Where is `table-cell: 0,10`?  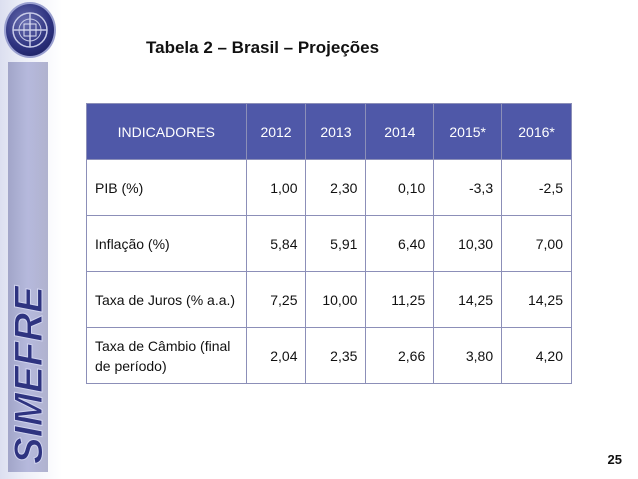 table-cell: 0,10 is located at coordinates (400, 187).